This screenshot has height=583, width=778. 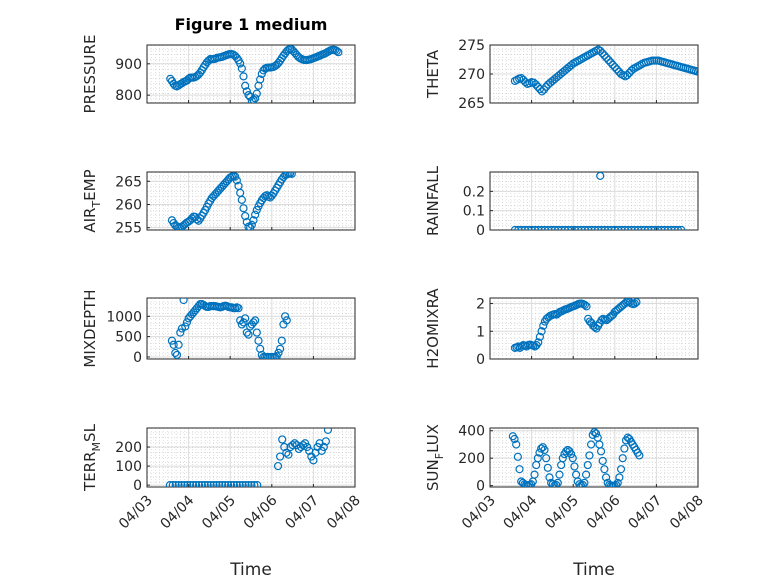 I want to click on subplot-h2omixra: 0 1 2 H2OMIXRA, so click(x=561, y=328).